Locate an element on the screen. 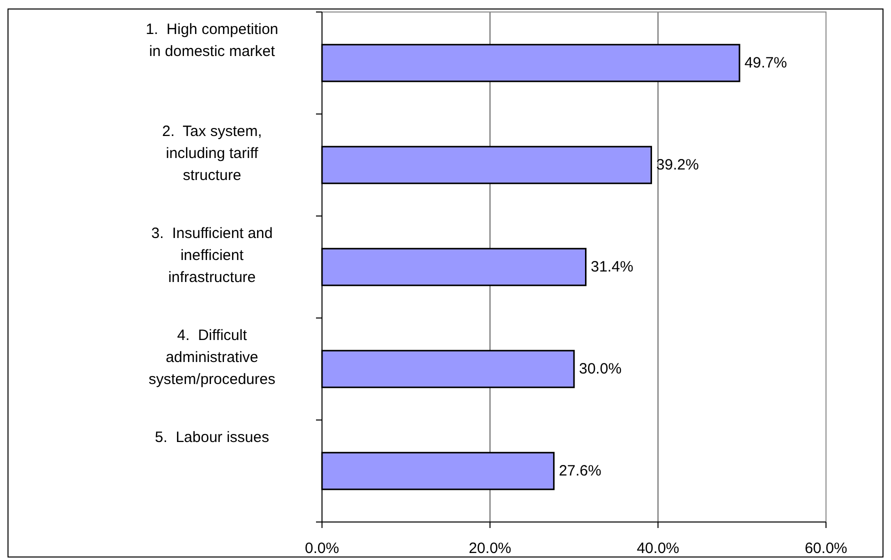 This screenshot has height=560, width=891. x-tick-label: 20.0% is located at coordinates (490, 548).